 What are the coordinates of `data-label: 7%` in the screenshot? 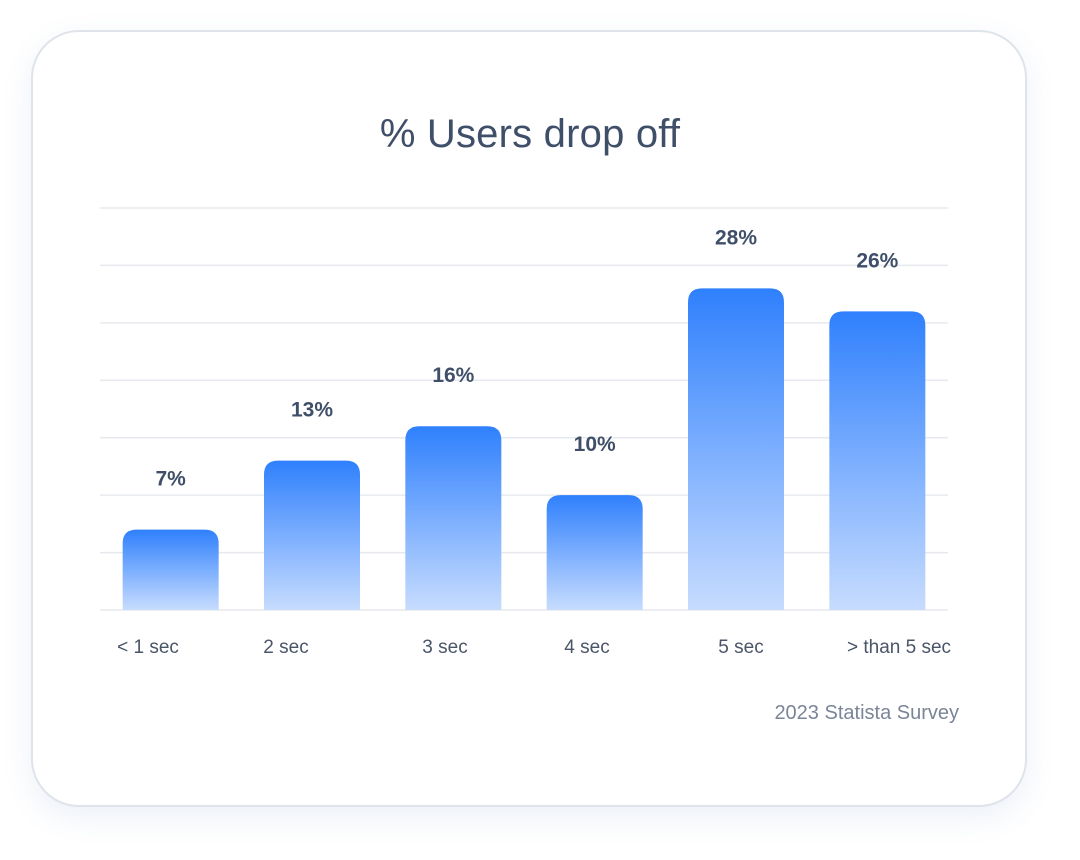 It's located at (170, 479).